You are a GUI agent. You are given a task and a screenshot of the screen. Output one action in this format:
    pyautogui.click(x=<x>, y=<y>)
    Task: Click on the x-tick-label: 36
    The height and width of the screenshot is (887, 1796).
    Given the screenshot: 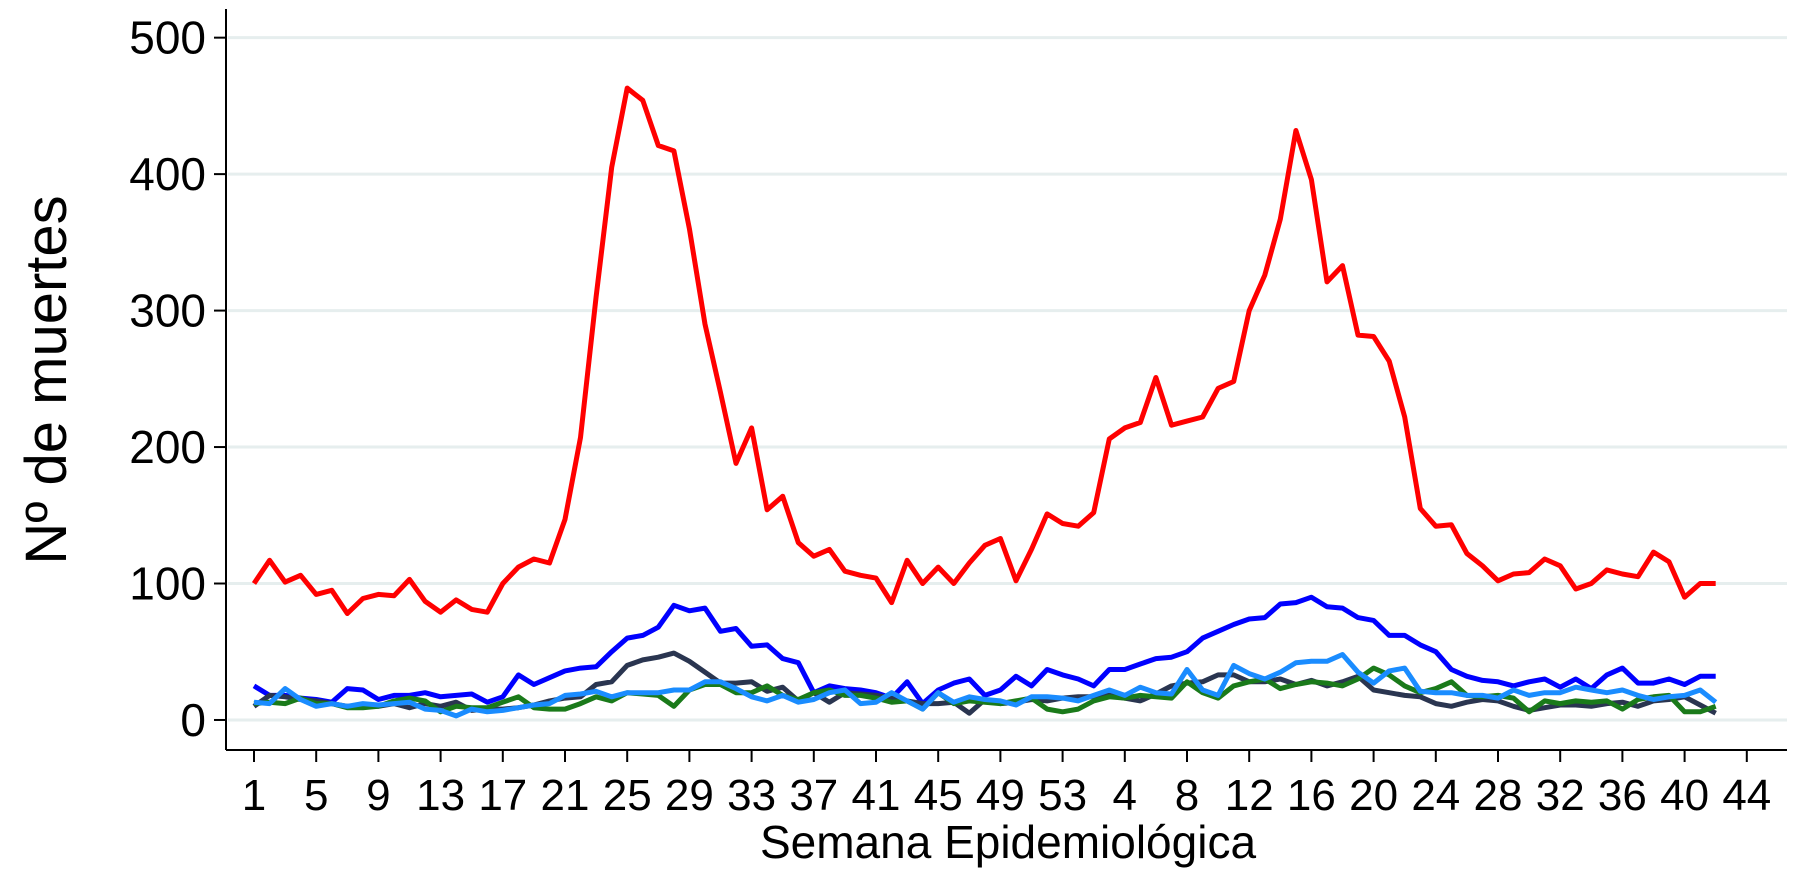 What is the action you would take?
    pyautogui.click(x=1622, y=795)
    